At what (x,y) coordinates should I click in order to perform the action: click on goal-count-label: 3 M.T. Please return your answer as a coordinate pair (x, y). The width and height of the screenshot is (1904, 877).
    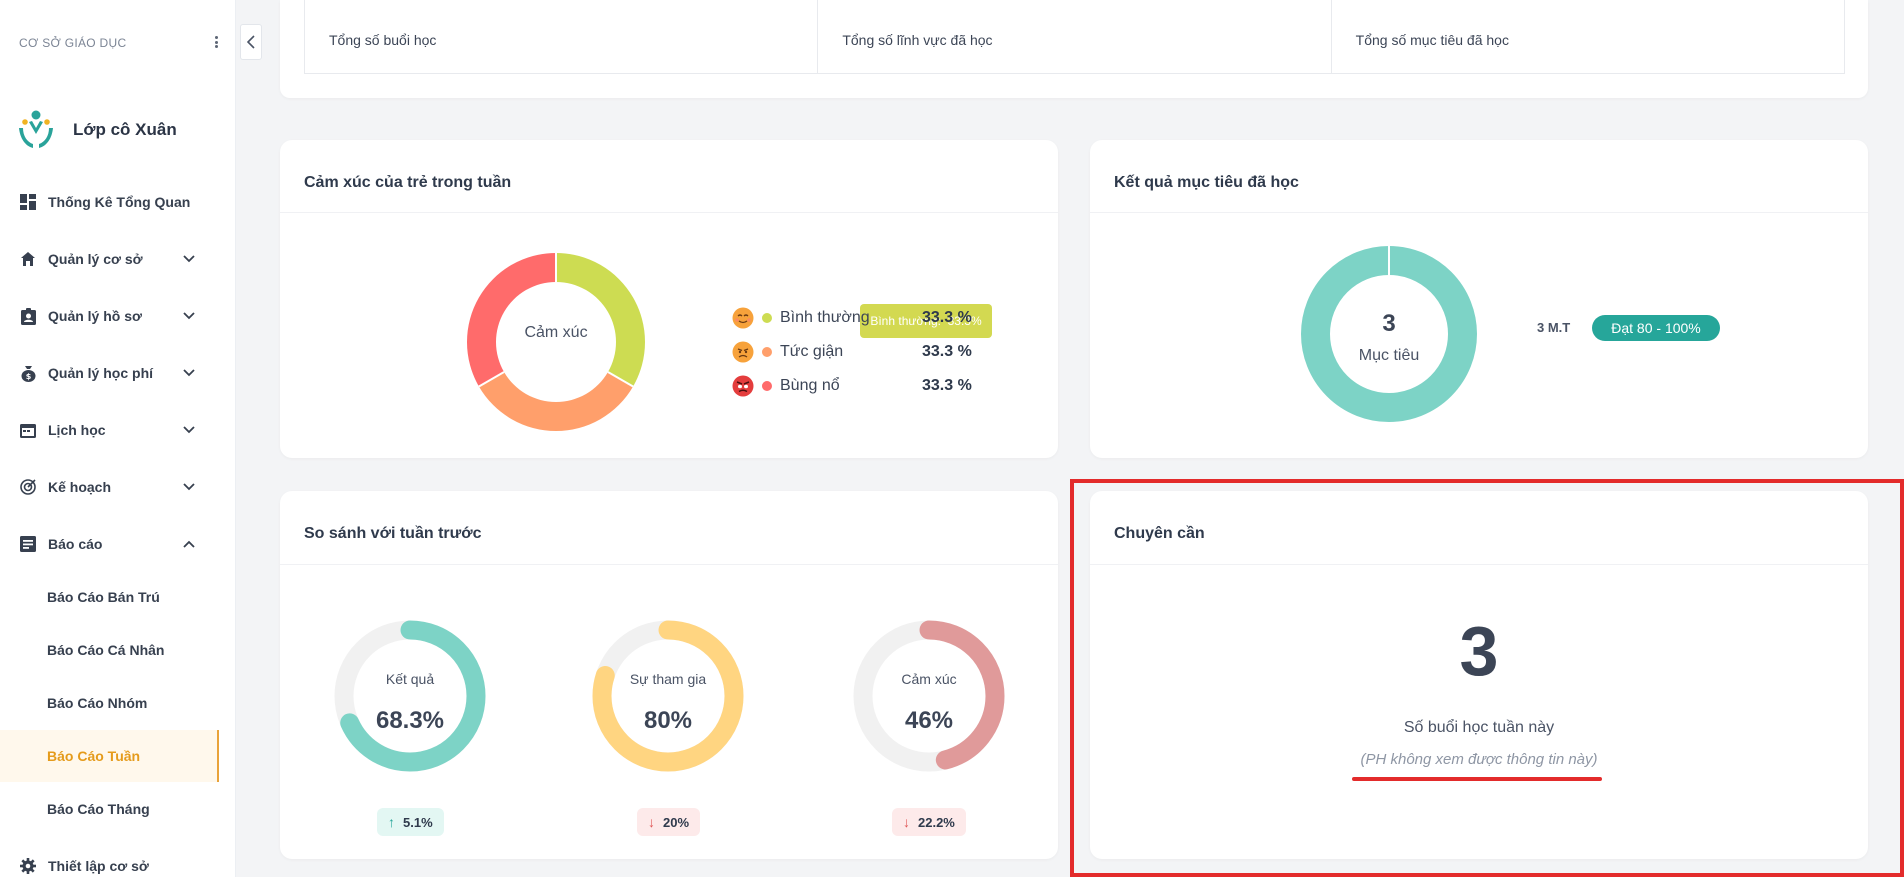
    Looking at the image, I should click on (1554, 327).